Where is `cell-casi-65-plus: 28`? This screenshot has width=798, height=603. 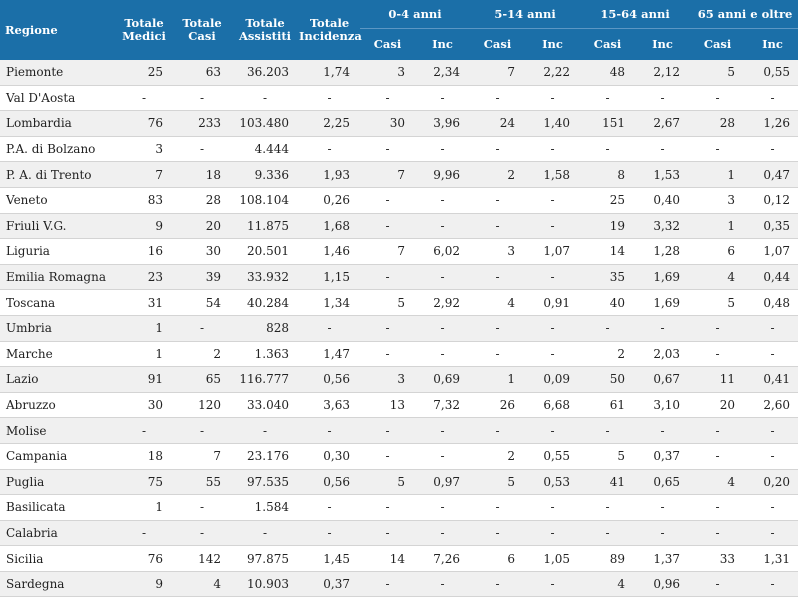 cell-casi-65-plus: 28 is located at coordinates (718, 123).